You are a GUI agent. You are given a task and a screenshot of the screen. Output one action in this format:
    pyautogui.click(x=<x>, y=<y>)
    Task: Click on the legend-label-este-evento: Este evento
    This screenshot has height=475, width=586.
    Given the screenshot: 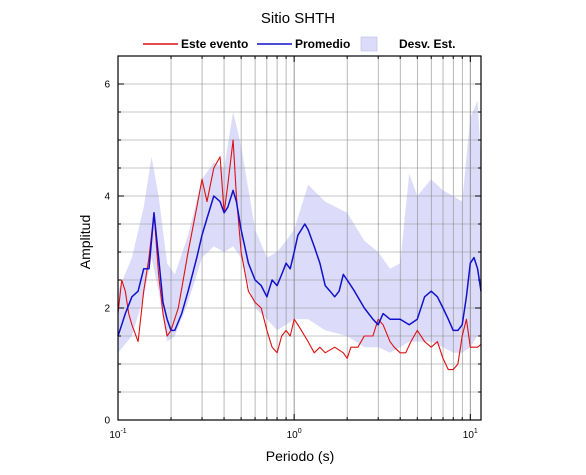 What is the action you would take?
    pyautogui.click(x=214, y=44)
    